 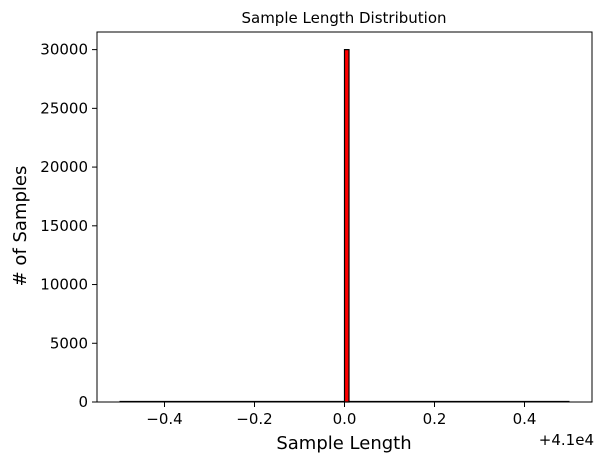 I want to click on y-tick-label: 5000, so click(x=69, y=343).